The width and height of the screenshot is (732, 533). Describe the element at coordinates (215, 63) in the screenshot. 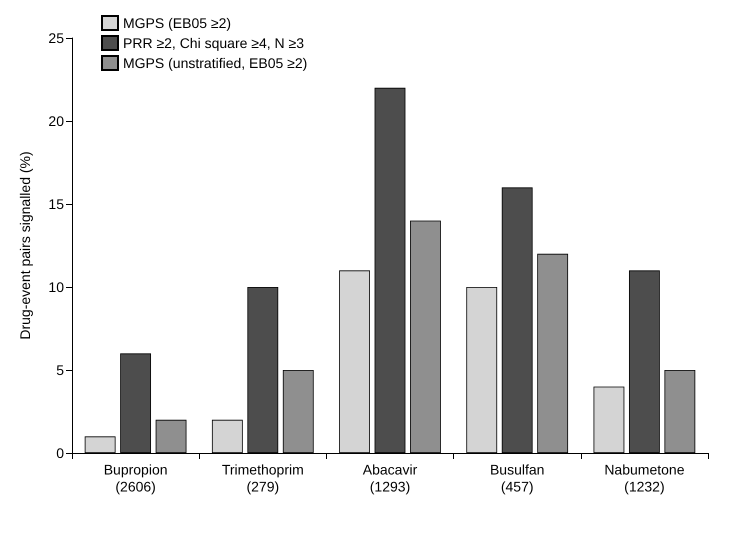

I see `legend-label: MGPS (unstratified, EB05 ≥2)` at that location.